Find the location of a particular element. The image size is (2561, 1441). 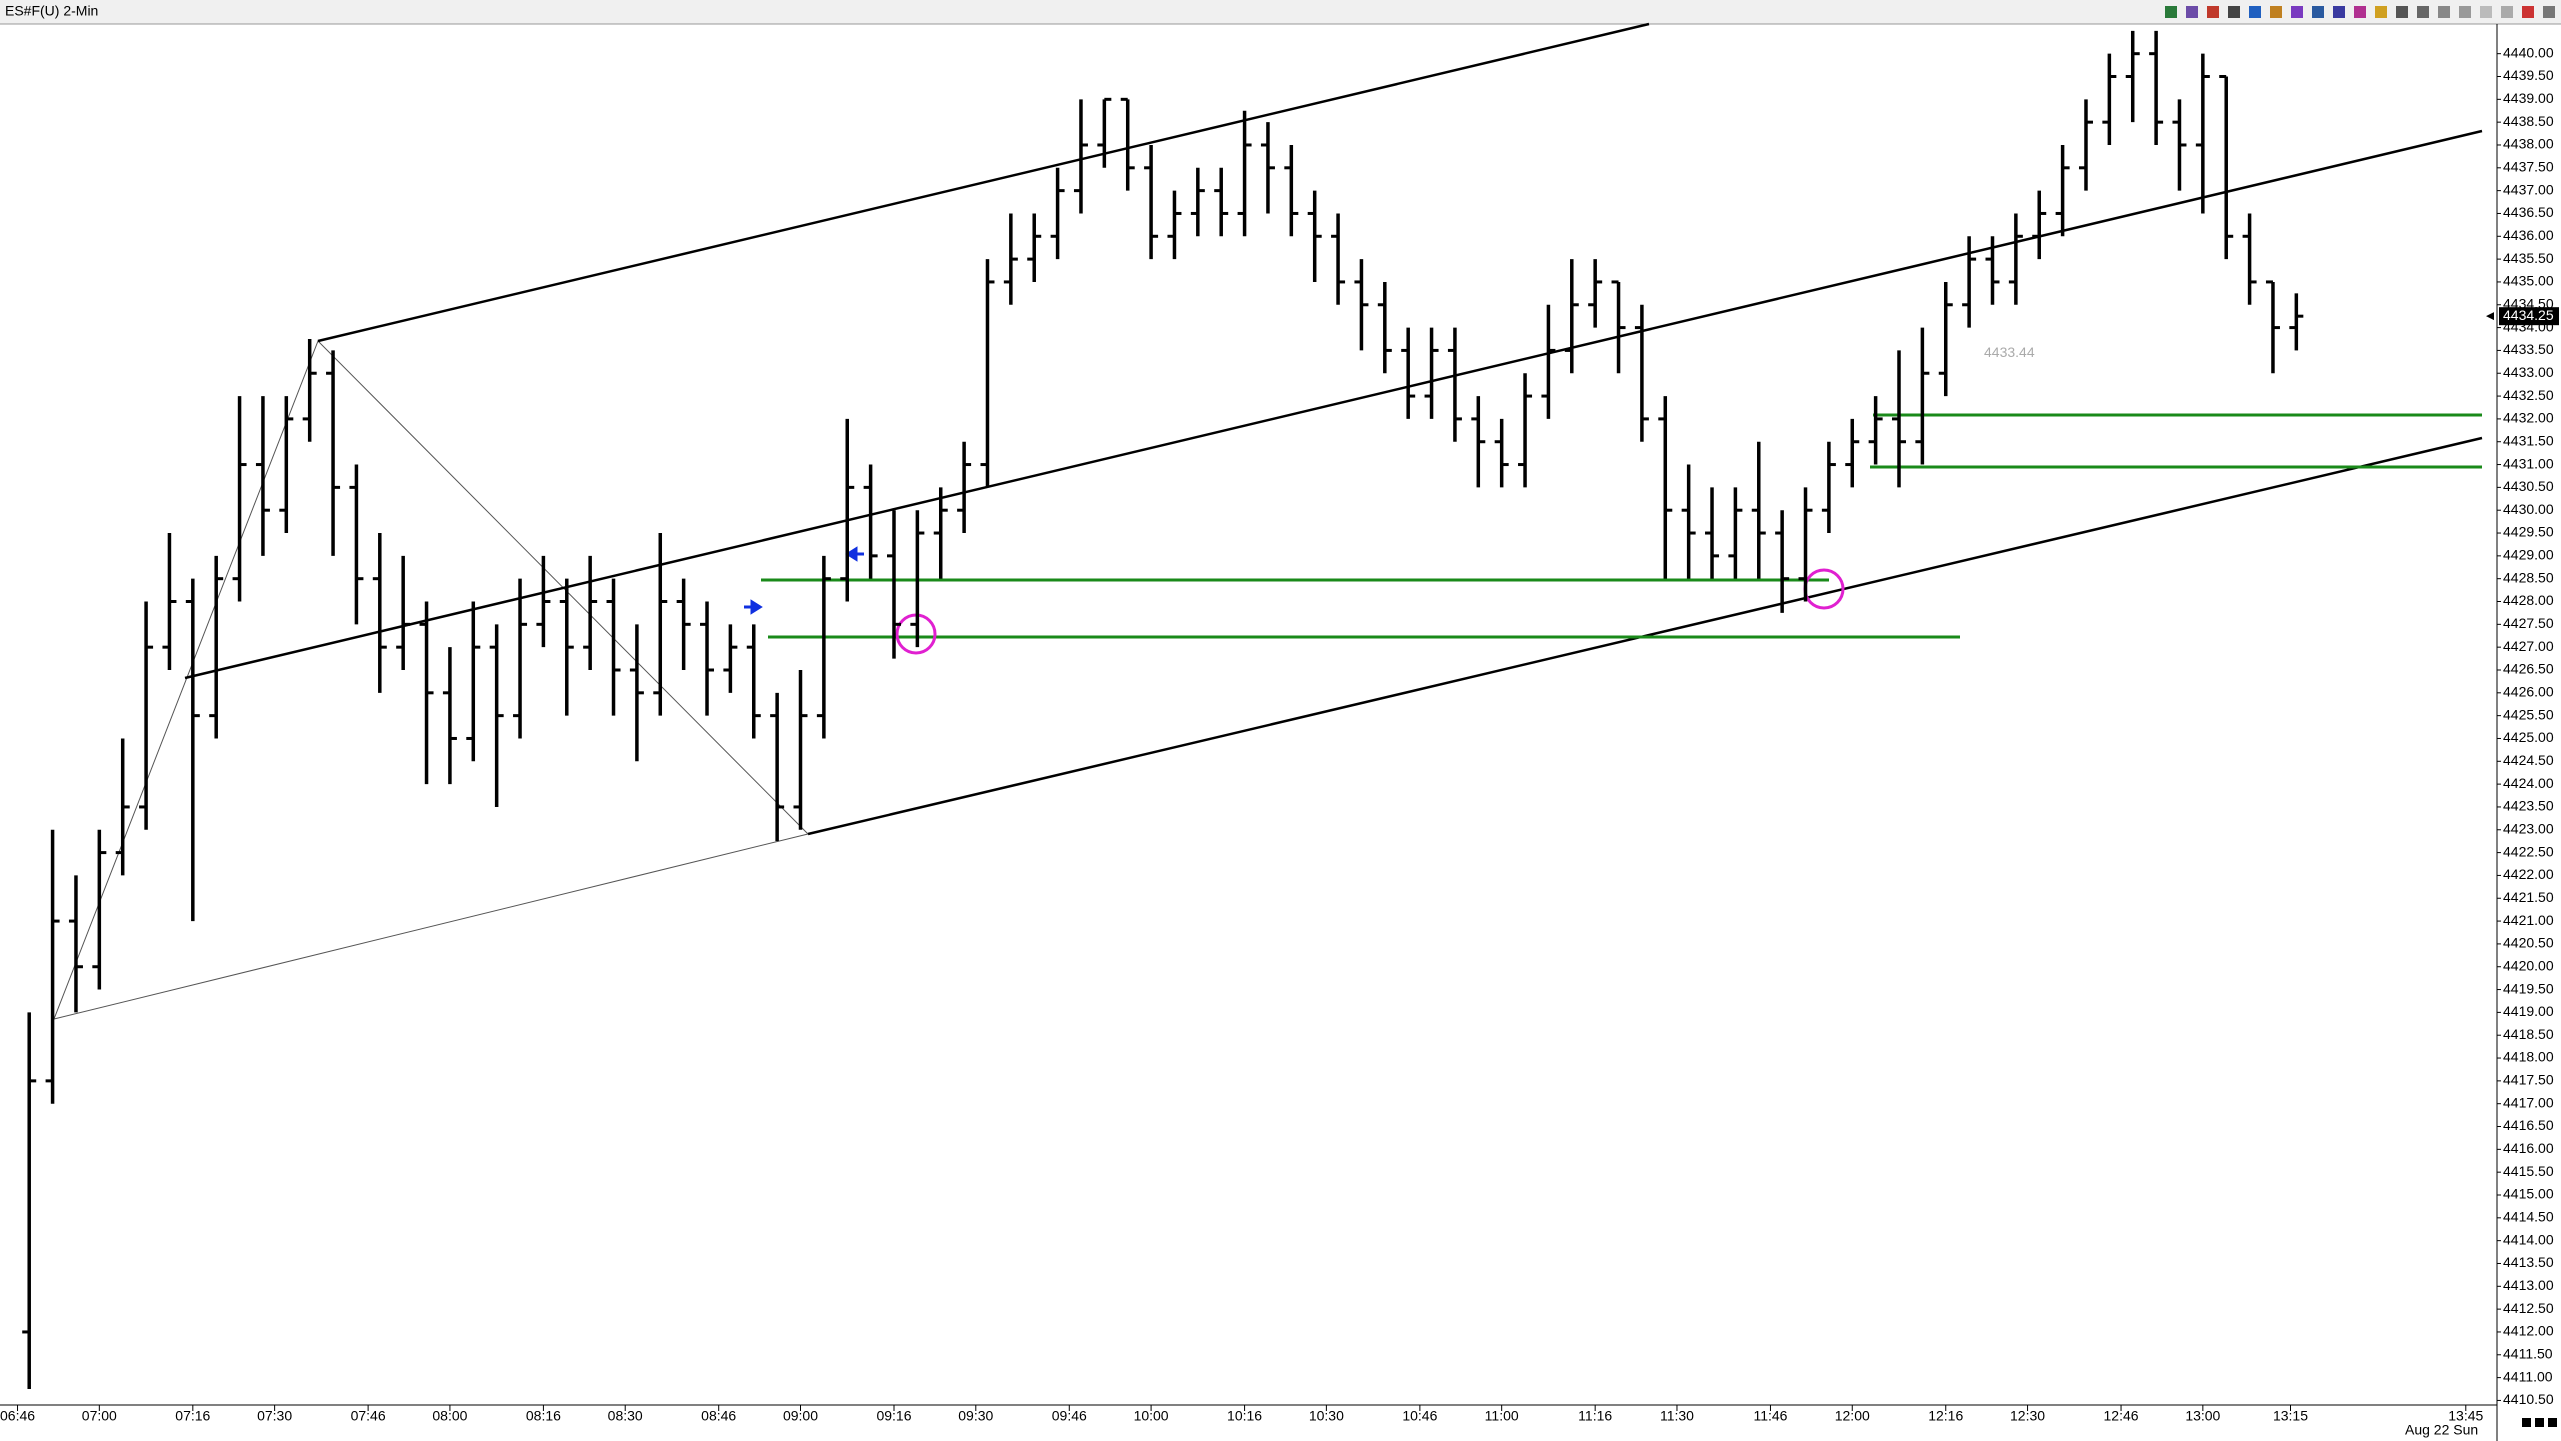

y-tick-label: 4410.50 is located at coordinates (2528, 1399).